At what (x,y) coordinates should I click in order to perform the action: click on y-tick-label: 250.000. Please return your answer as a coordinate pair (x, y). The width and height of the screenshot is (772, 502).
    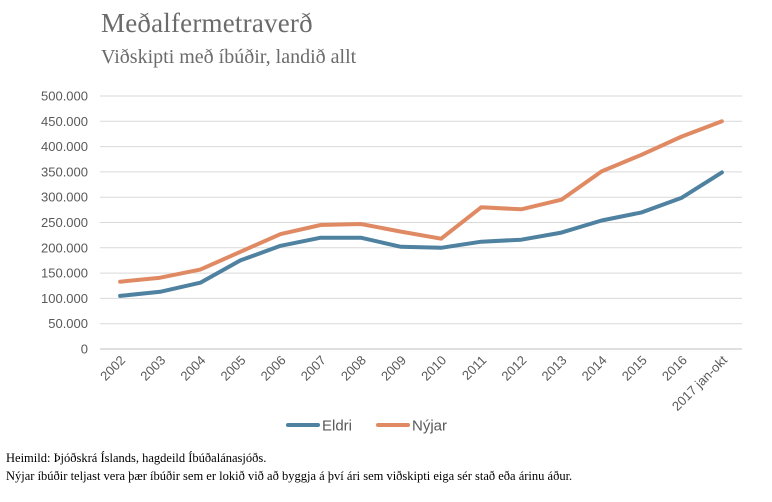
    Looking at the image, I should click on (64, 222).